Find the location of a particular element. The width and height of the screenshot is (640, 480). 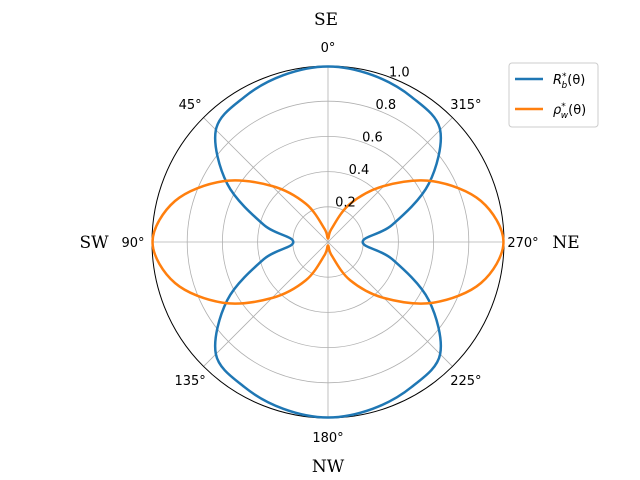

radial-tick-label-0: 0.2 is located at coordinates (345, 202).